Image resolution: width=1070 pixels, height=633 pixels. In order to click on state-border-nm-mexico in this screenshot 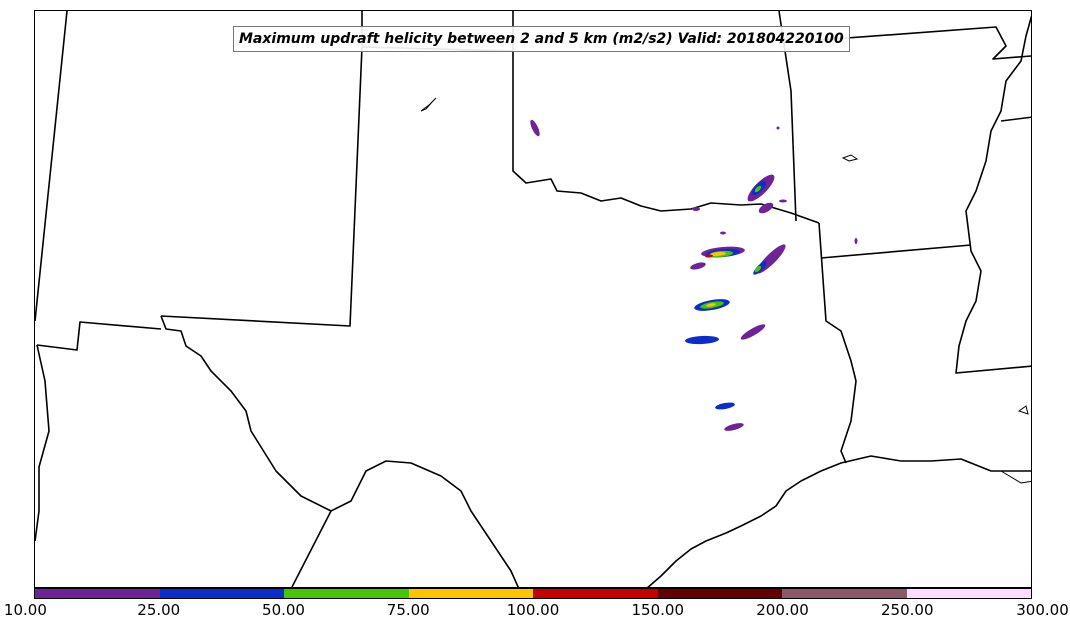, I will do `click(42, 443)`.